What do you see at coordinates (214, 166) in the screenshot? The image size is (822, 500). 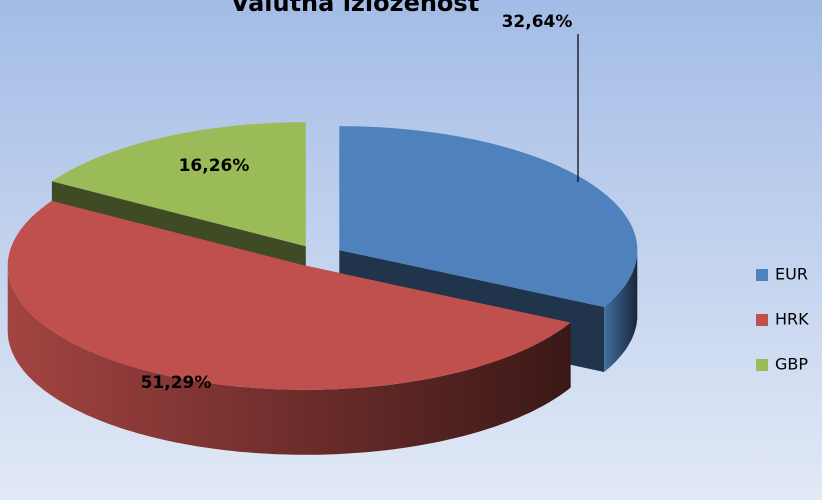 I see `data-label: 16,26%` at bounding box center [214, 166].